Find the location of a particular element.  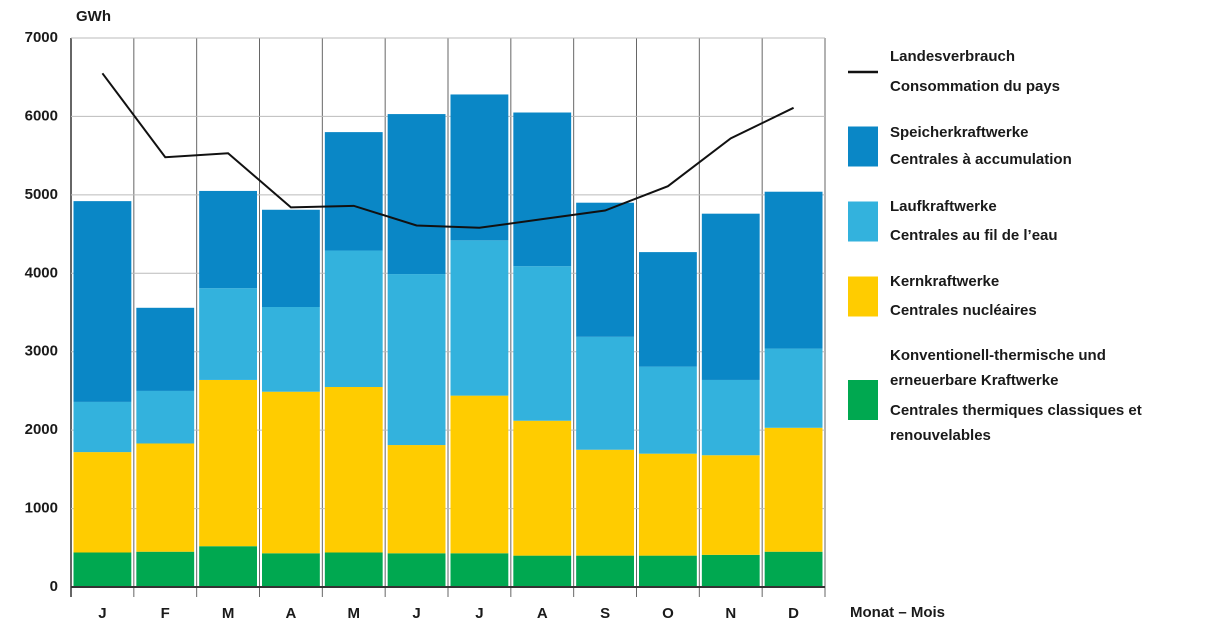

y-tick-label: 6000 is located at coordinates (41, 115).